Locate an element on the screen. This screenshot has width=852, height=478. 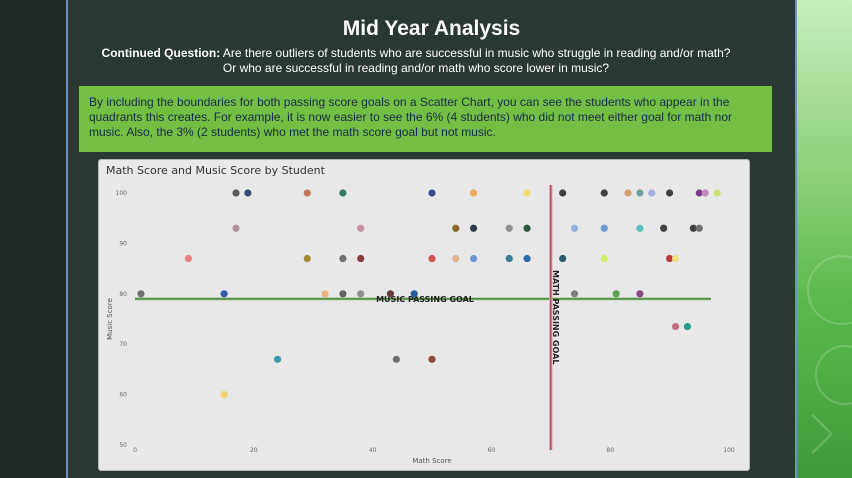
x-axis-title: Math Score is located at coordinates (431, 461).